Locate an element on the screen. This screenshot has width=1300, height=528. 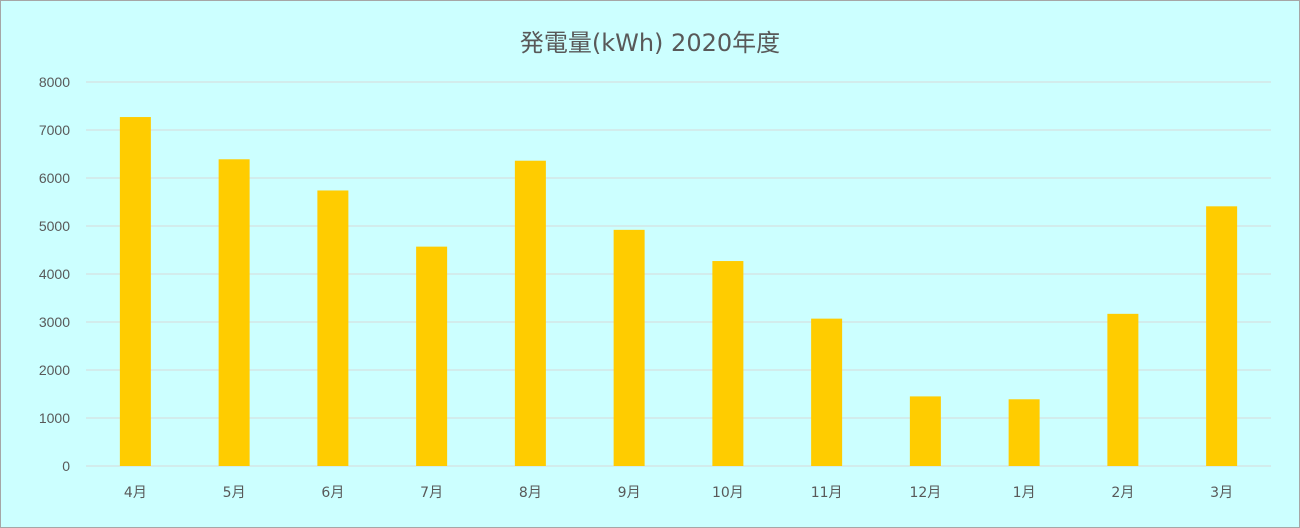
y-tick-label: 5000 is located at coordinates (54, 226).